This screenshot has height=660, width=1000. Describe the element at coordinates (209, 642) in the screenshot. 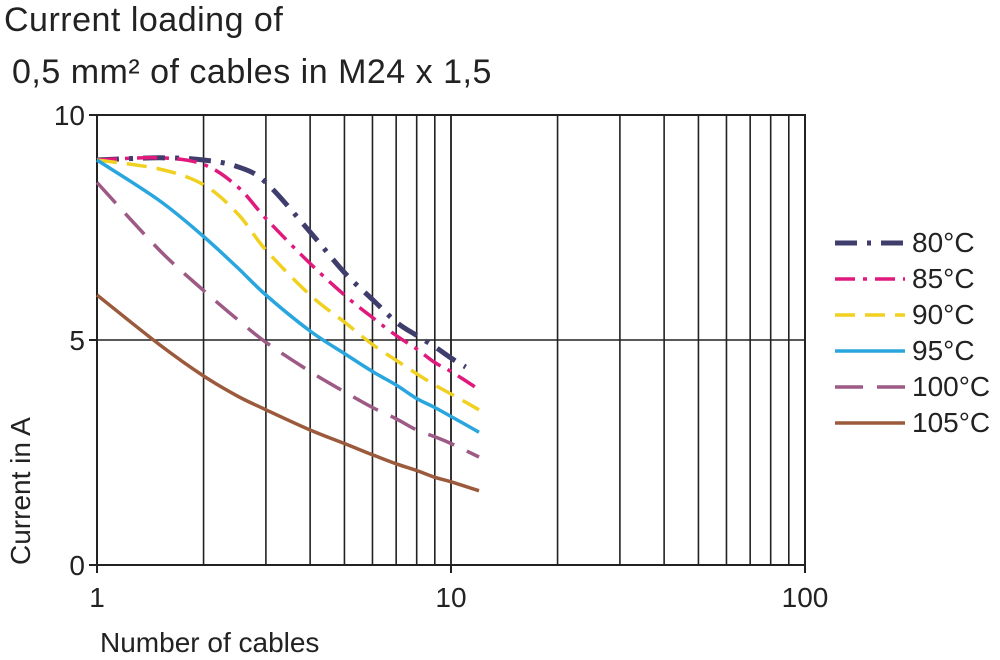

I see `x-axis-title: Number of cables` at that location.